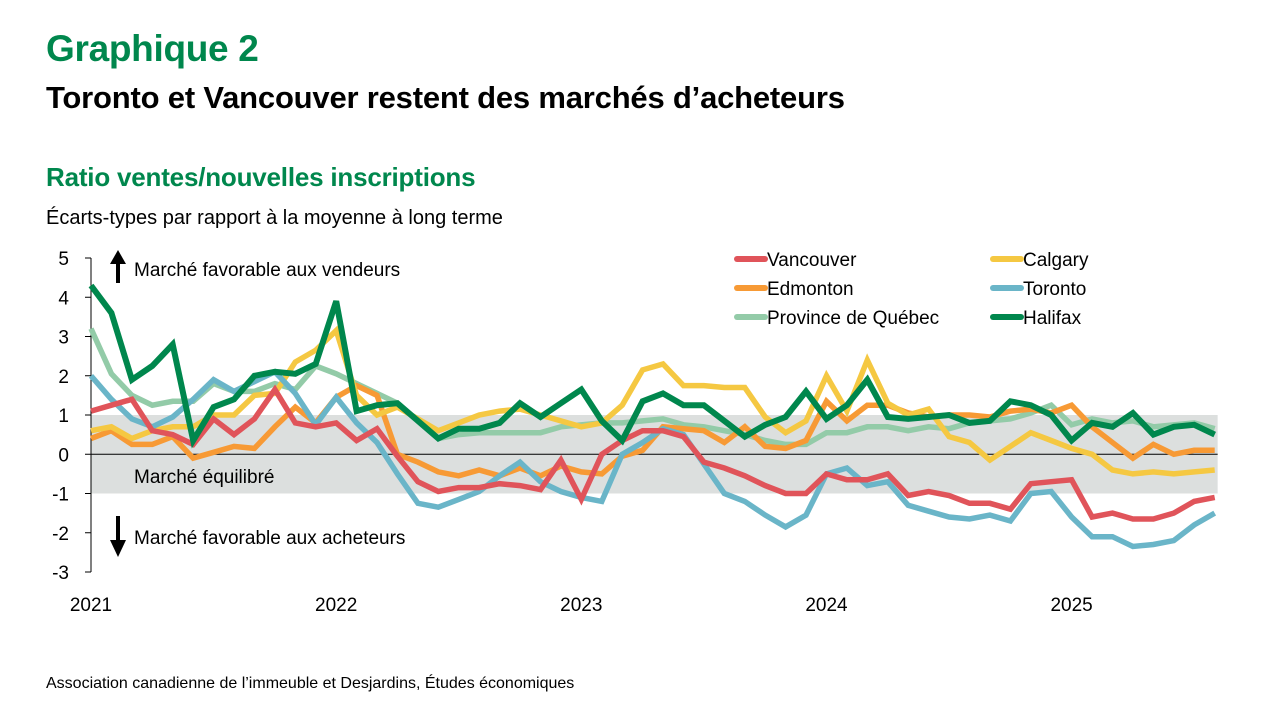 This screenshot has width=1280, height=720. What do you see at coordinates (810, 289) in the screenshot?
I see `legend-label: Edmonton` at bounding box center [810, 289].